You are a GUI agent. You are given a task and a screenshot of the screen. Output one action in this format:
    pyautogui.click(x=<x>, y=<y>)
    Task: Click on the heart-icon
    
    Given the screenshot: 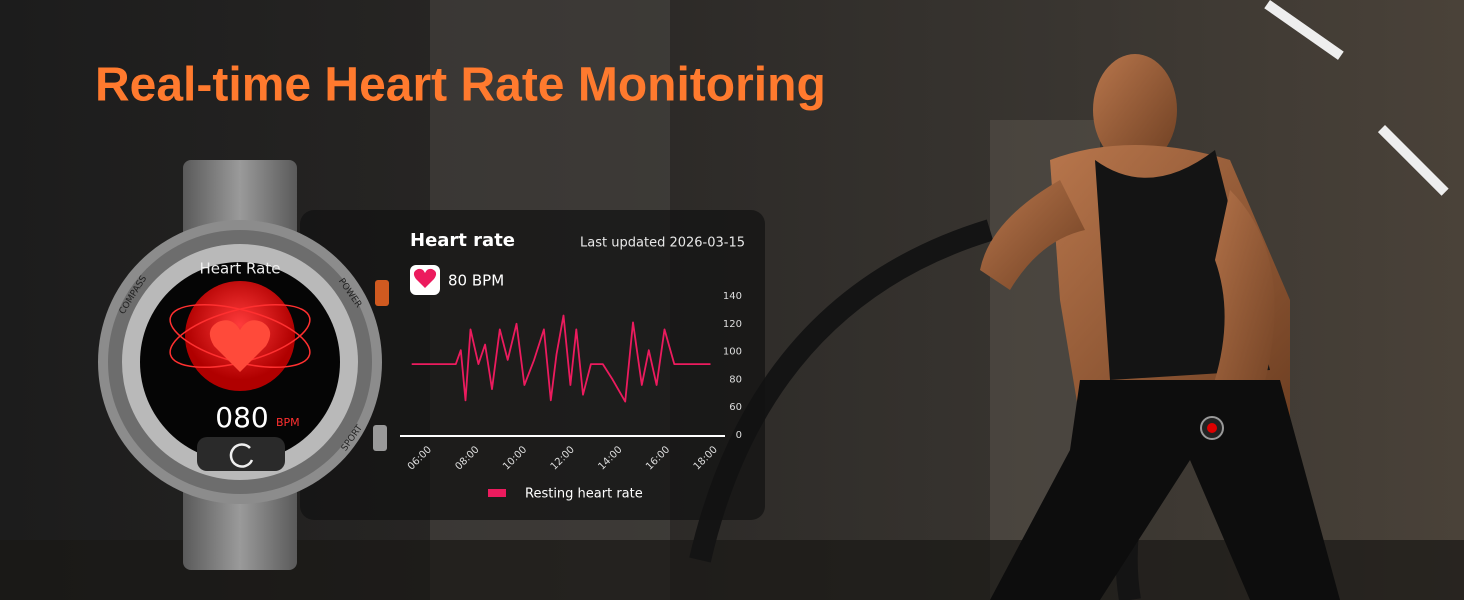 What is the action you would take?
    pyautogui.click(x=425, y=278)
    